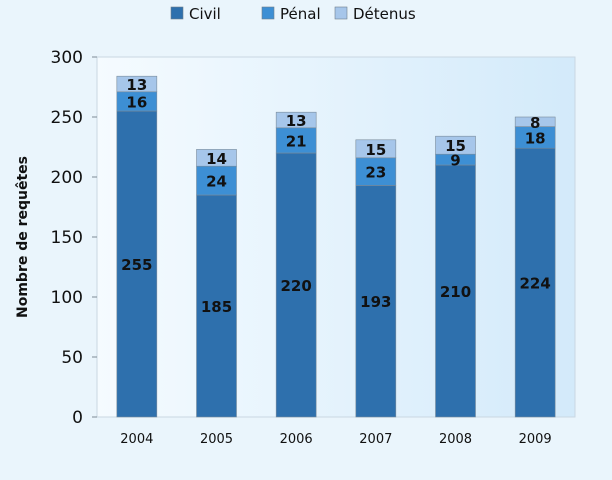 This screenshot has height=480, width=612. What do you see at coordinates (300, 14) in the screenshot?
I see `legend-label-penal: Pénal` at bounding box center [300, 14].